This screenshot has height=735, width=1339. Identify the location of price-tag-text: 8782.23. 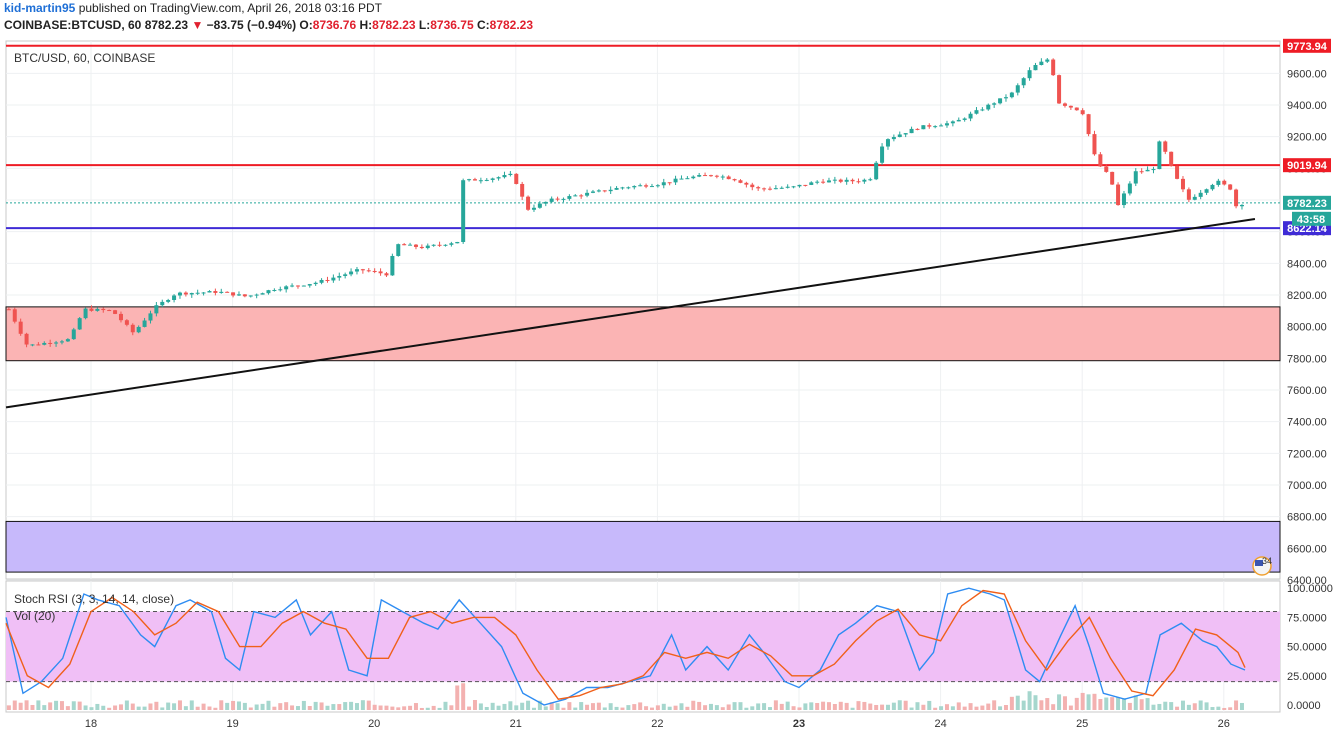
(1307, 204).